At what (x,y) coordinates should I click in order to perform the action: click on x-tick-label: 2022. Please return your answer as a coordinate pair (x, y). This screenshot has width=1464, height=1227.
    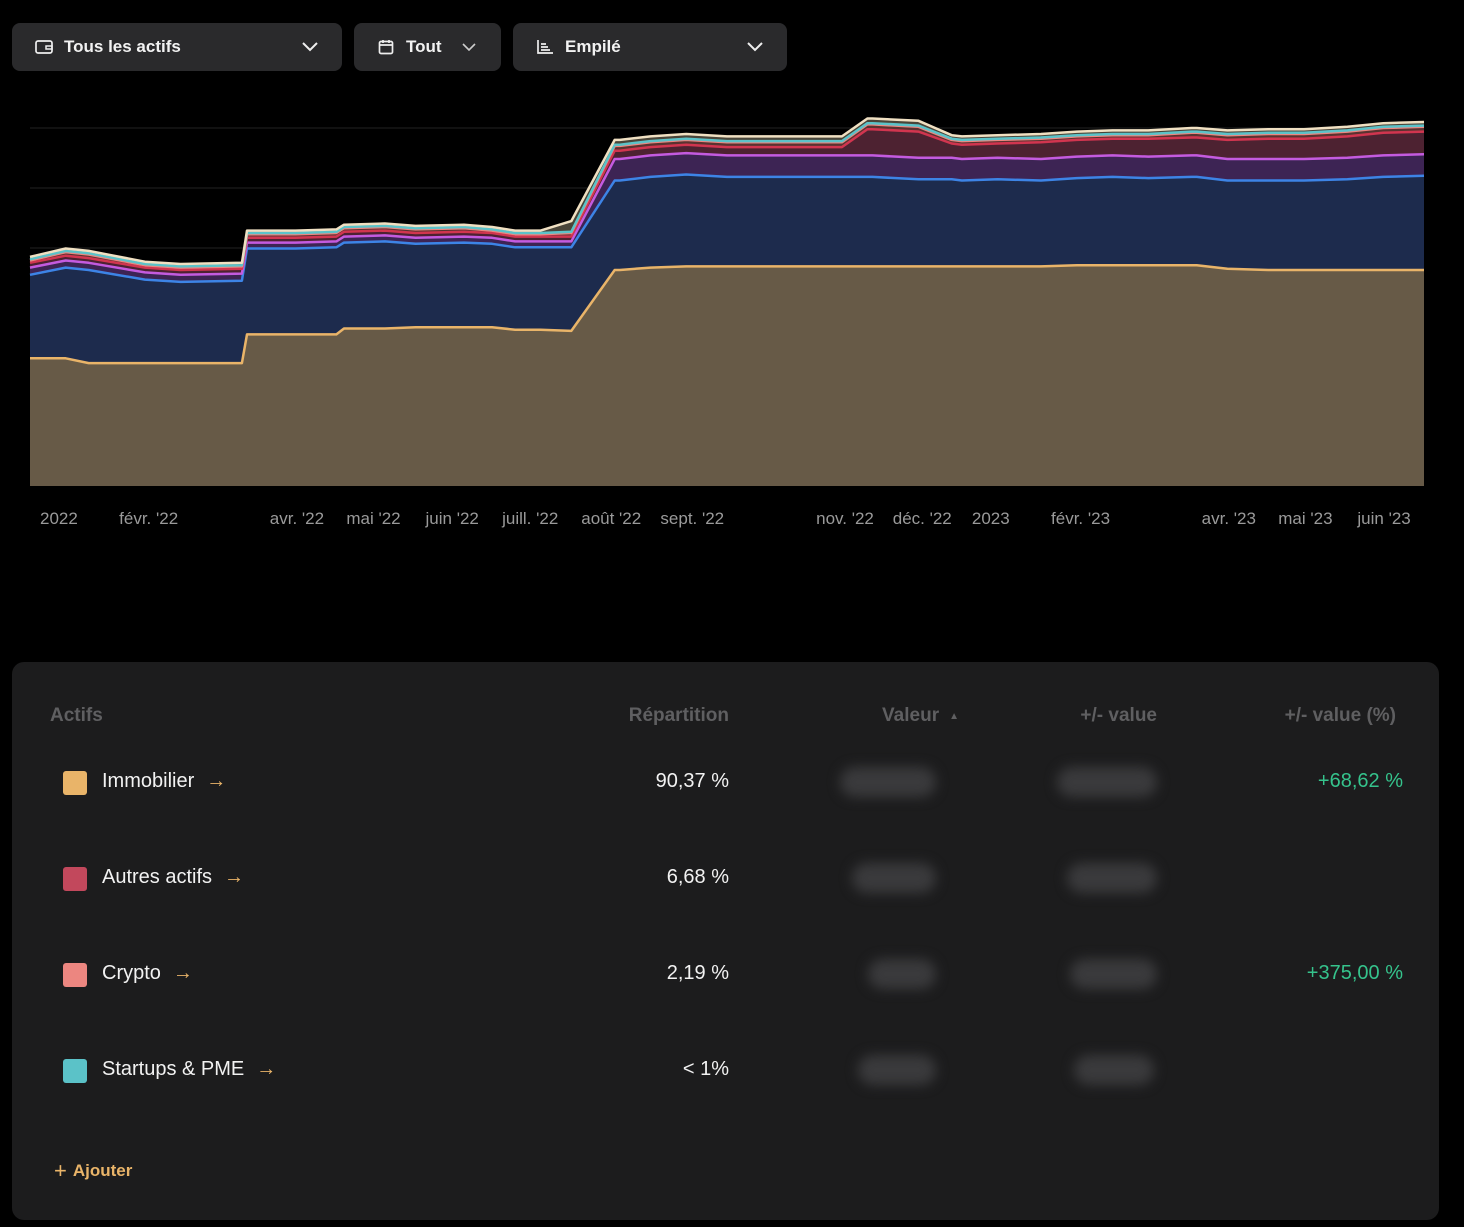
    Looking at the image, I should click on (59, 518).